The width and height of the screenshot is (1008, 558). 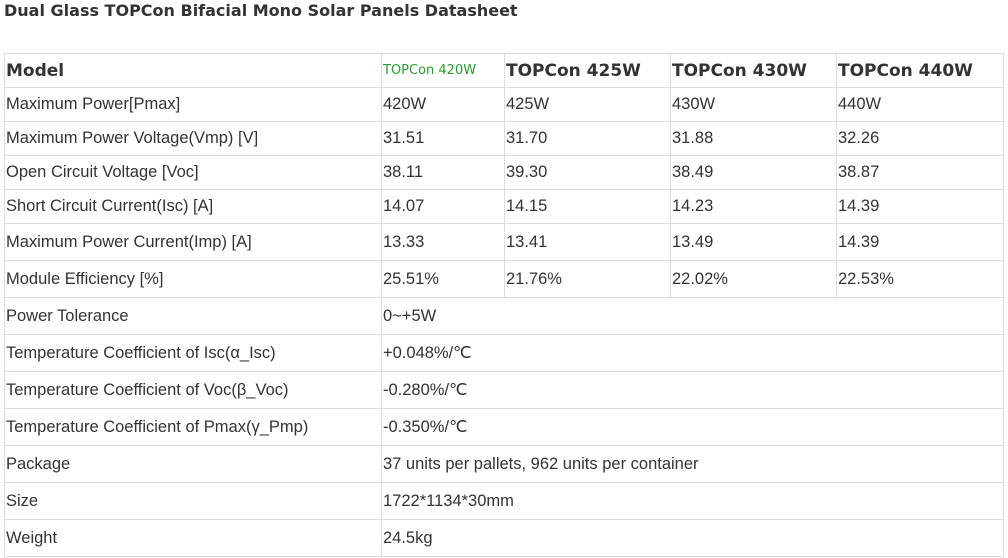 What do you see at coordinates (753, 172) in the screenshot?
I see `row-value: 38.49` at bounding box center [753, 172].